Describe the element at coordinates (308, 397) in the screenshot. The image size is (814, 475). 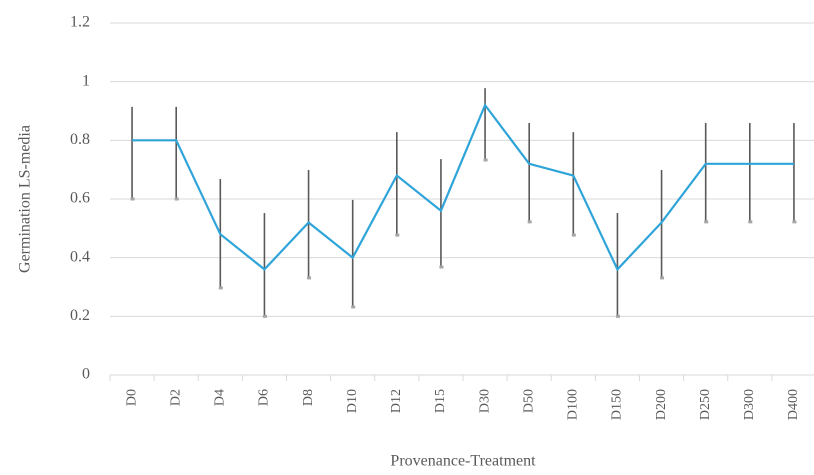
I see `x-tick-label: D8` at that location.